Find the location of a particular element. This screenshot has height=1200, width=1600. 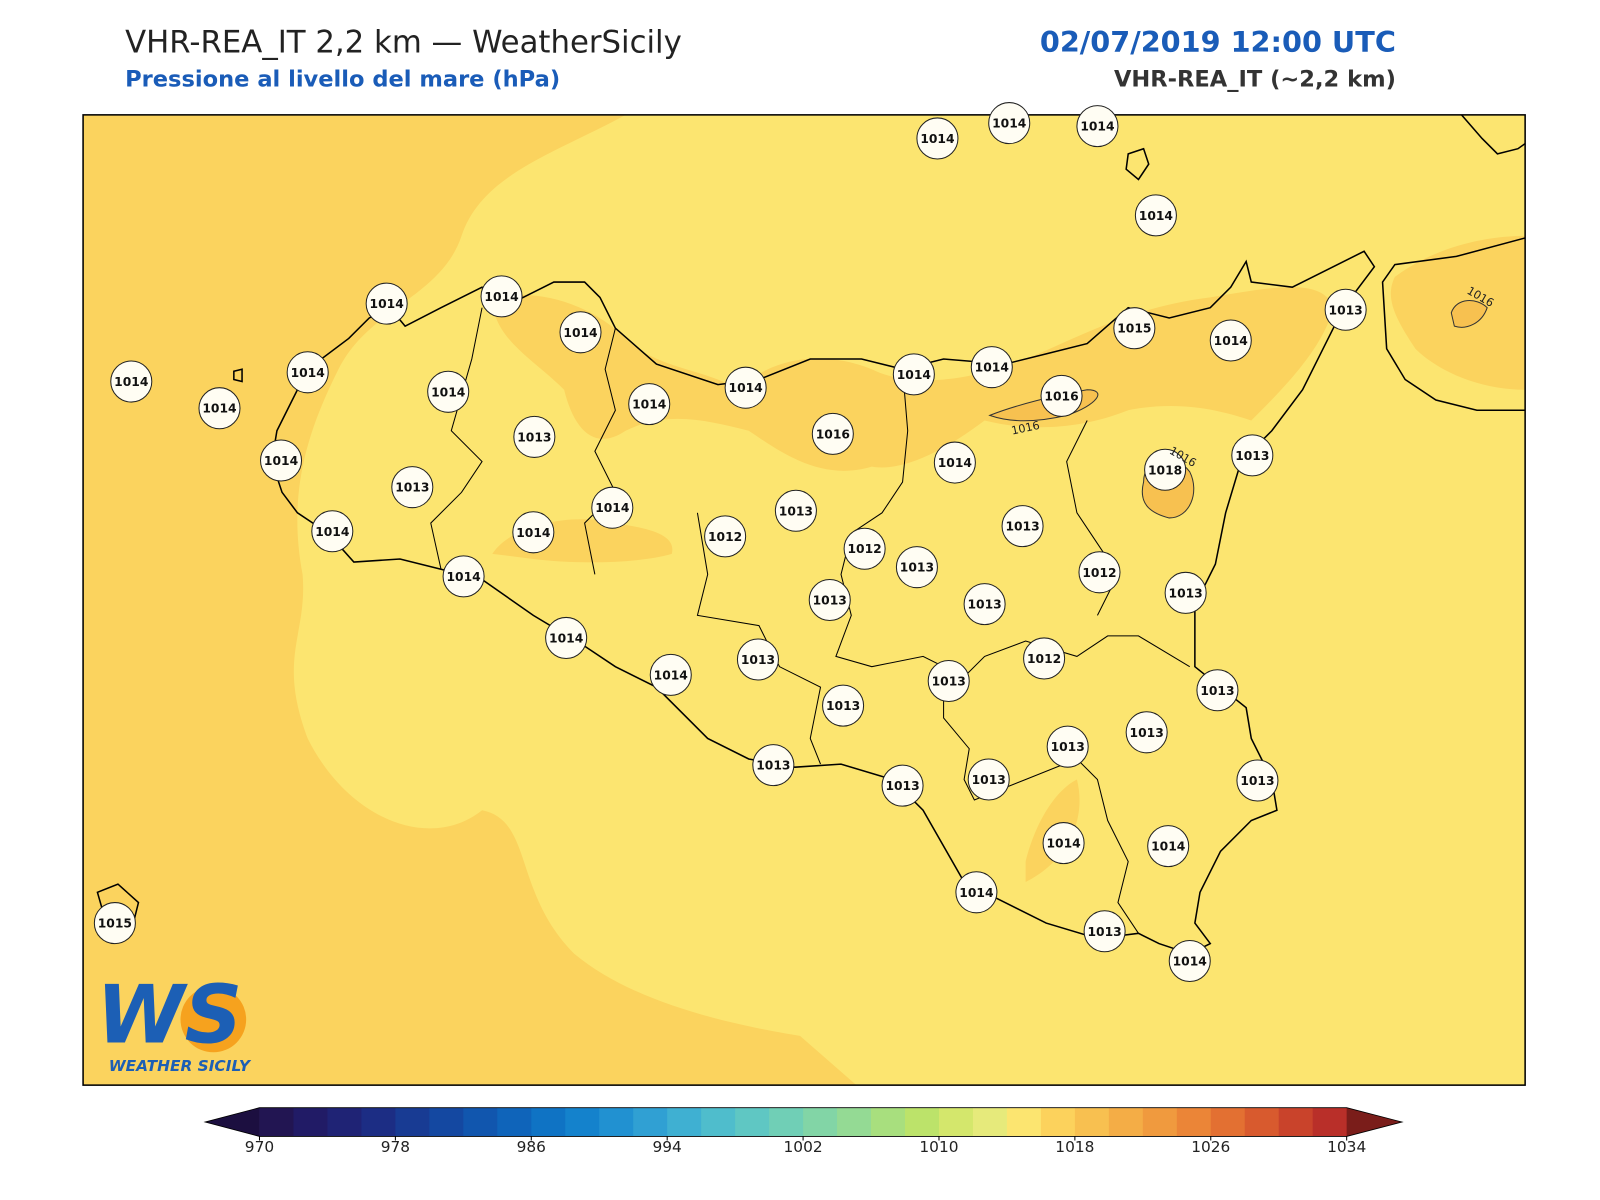

title: VHR-REA_IT 2,2 km — WeatherSicily is located at coordinates (403, 43).